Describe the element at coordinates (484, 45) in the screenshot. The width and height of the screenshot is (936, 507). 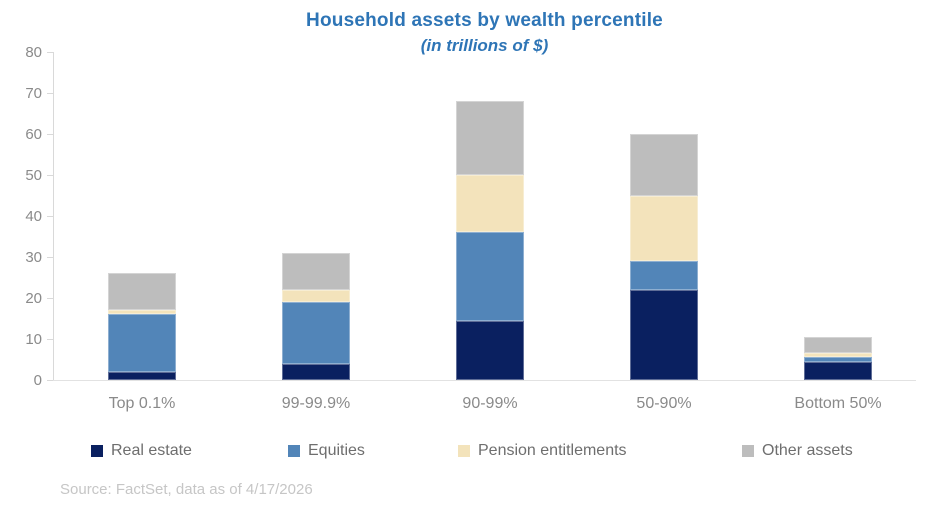
I see `chart-subtitle: (in trillions of $)` at that location.